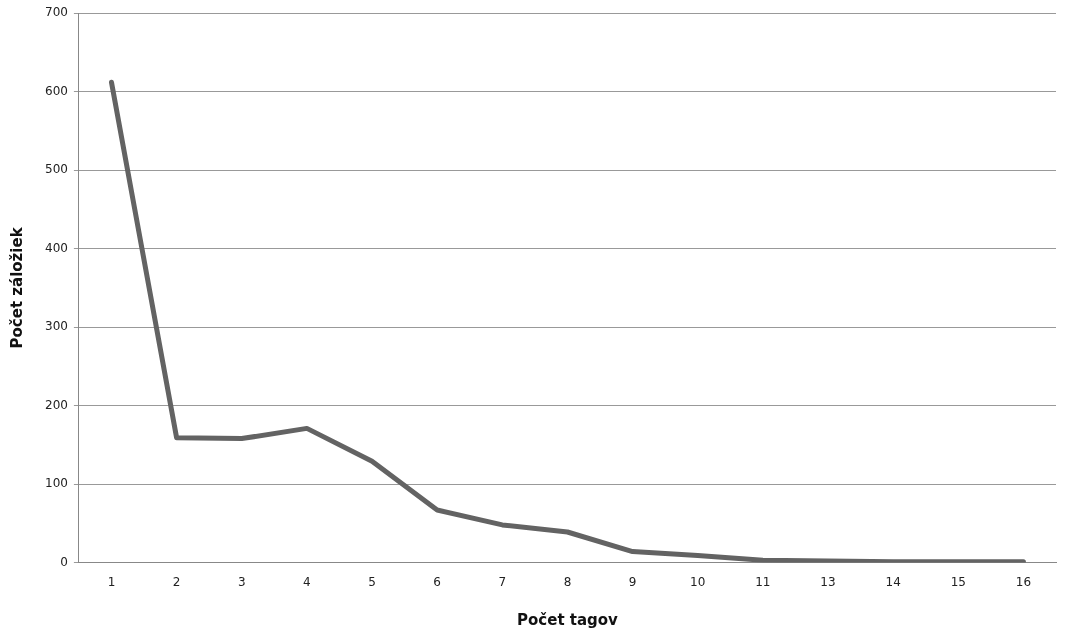  What do you see at coordinates (56, 483) in the screenshot?
I see `y-tick-label: 100` at bounding box center [56, 483].